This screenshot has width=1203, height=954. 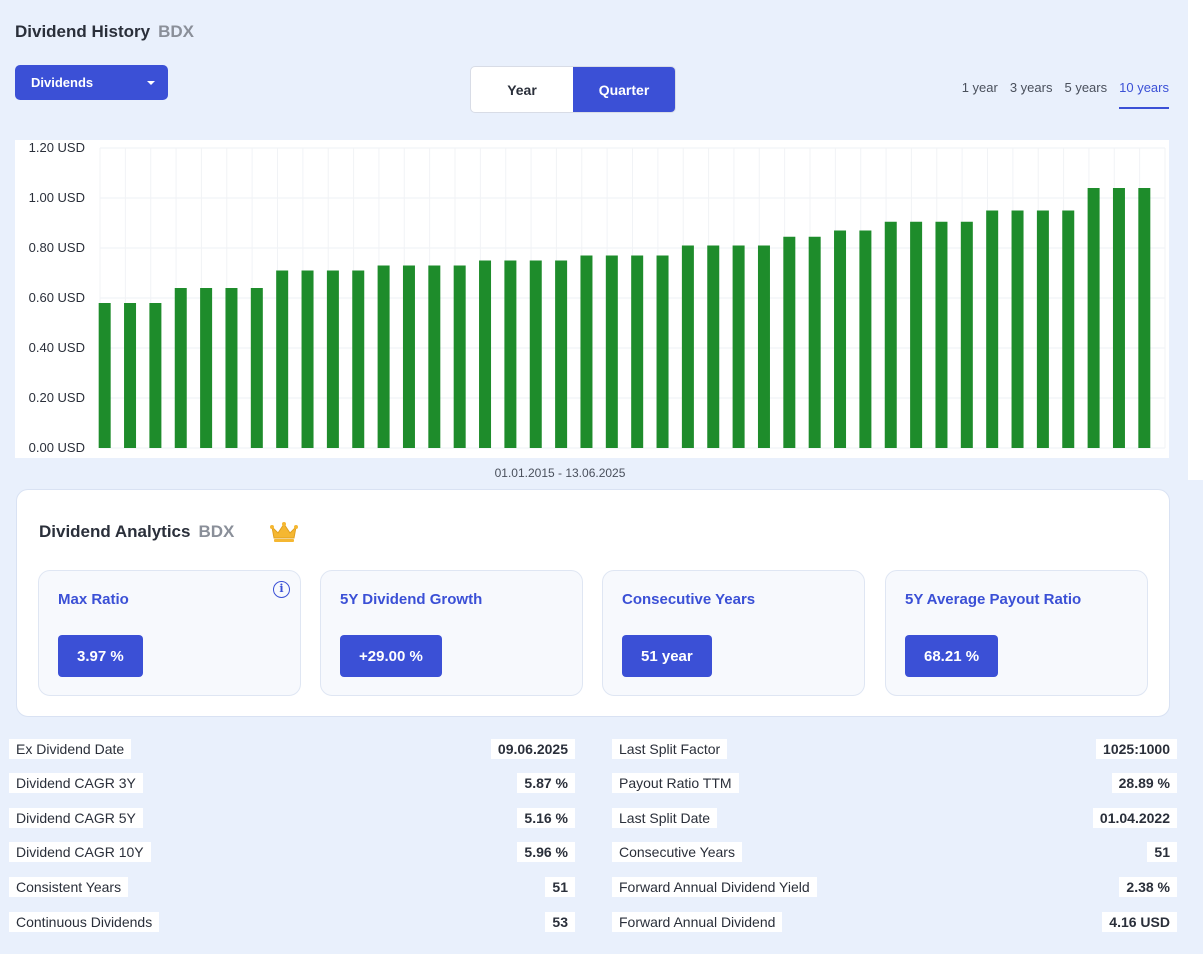 I want to click on page-title: Dividend History BDX, so click(x=104, y=32).